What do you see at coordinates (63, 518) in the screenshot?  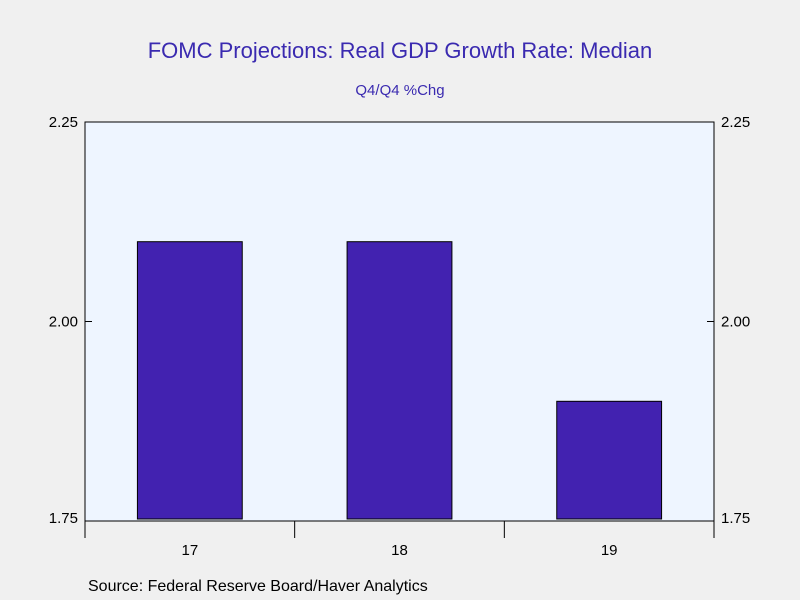 I see `y-tick-label-left: 1.75` at bounding box center [63, 518].